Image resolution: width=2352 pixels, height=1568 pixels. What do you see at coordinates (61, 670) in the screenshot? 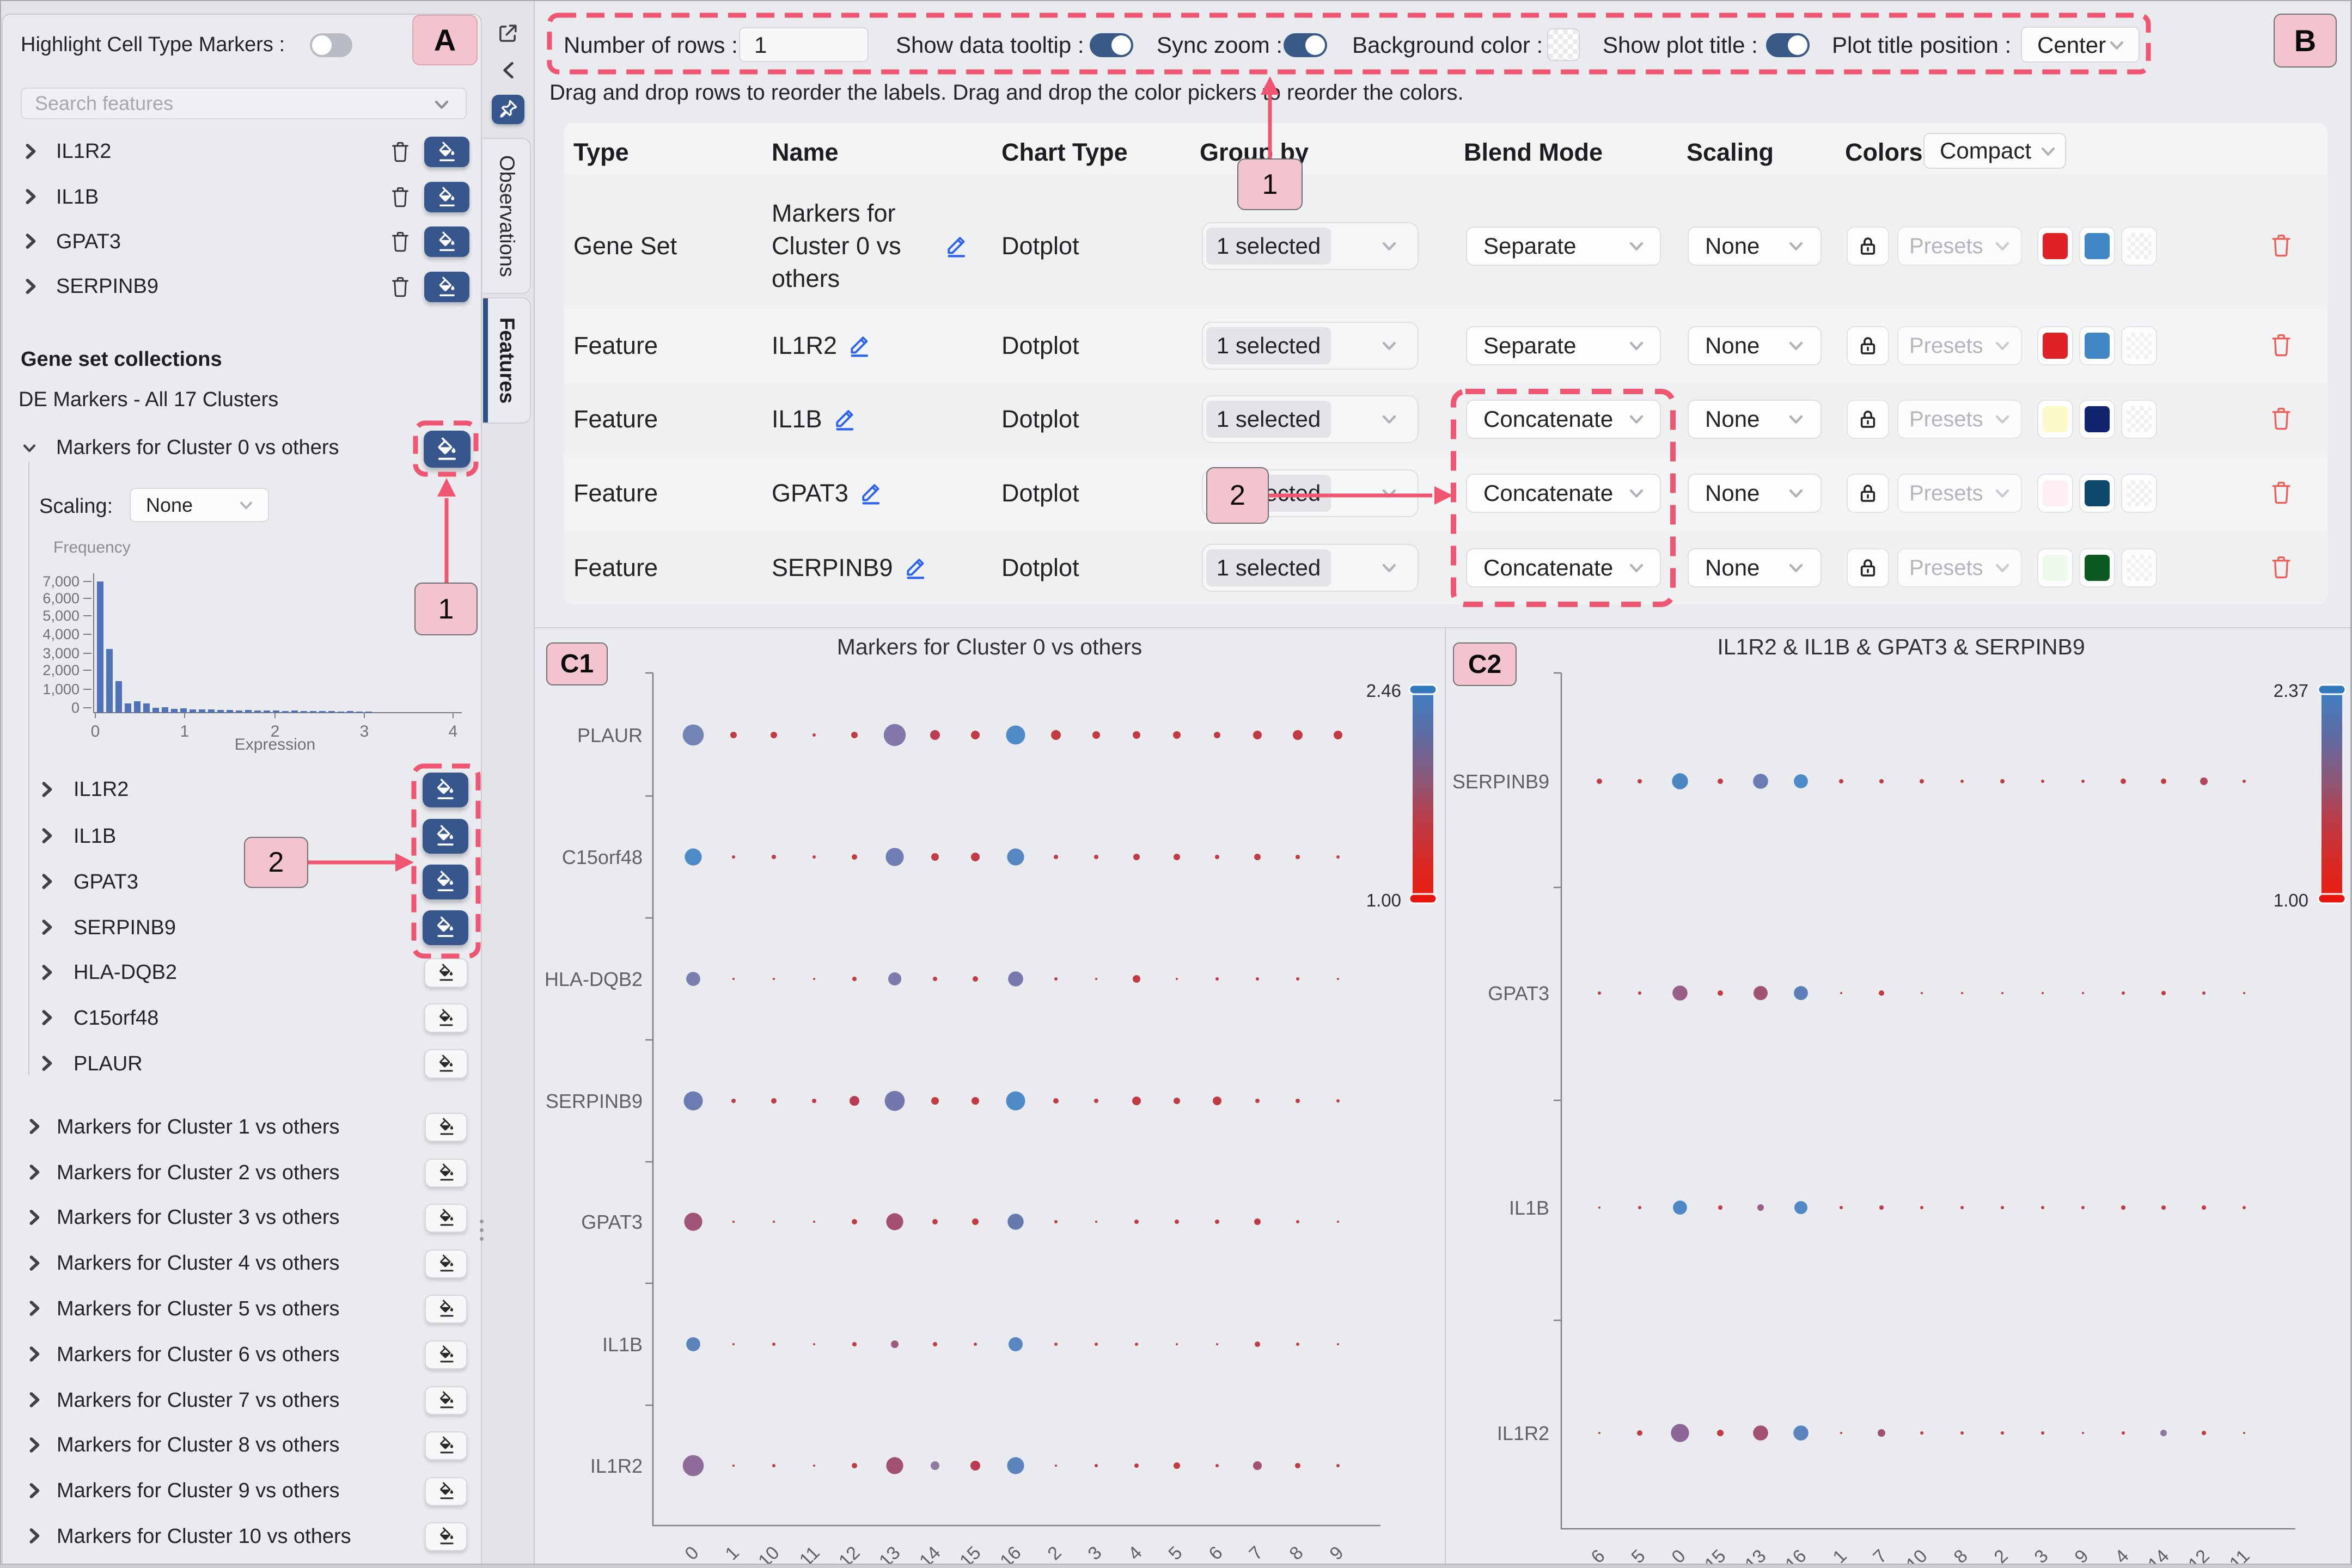
I see `svg-text: 2,000` at bounding box center [61, 670].